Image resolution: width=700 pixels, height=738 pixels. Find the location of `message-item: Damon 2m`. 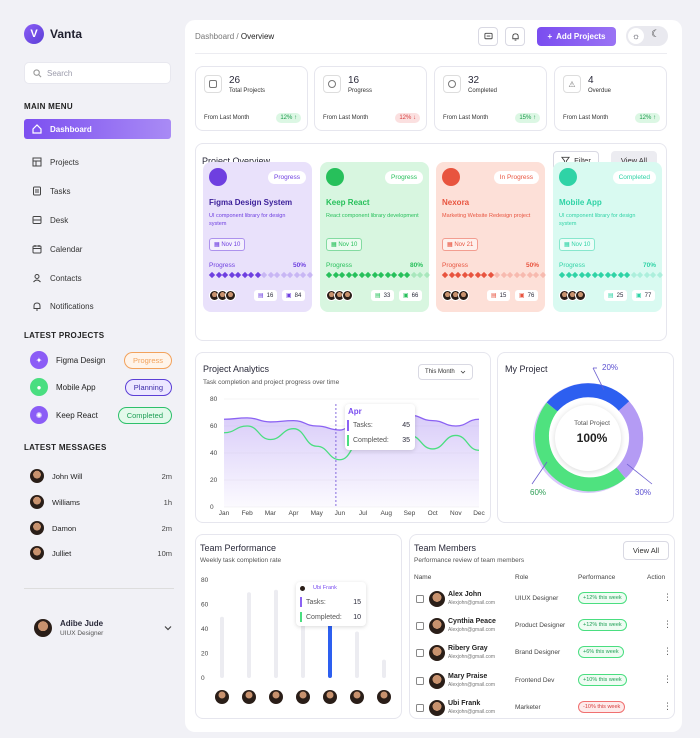

message-item: Damon 2m is located at coordinates (101, 528).